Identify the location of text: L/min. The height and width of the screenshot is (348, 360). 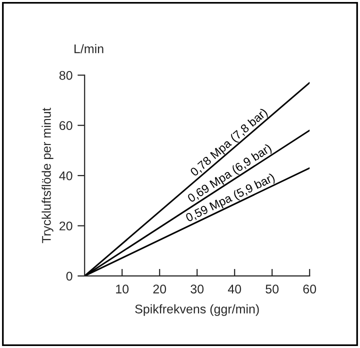
(89, 49).